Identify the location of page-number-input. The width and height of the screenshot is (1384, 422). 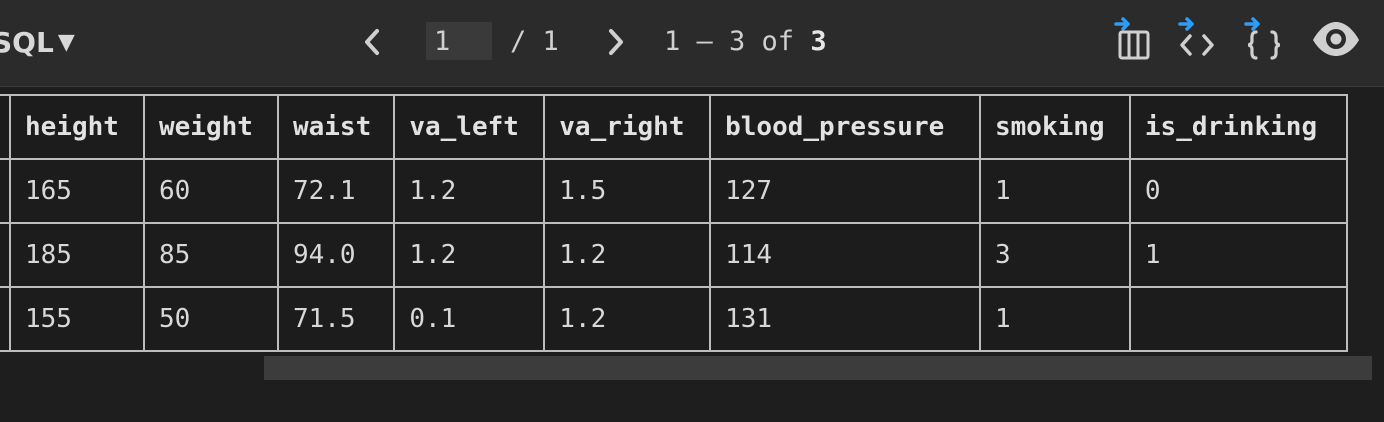
(459, 41).